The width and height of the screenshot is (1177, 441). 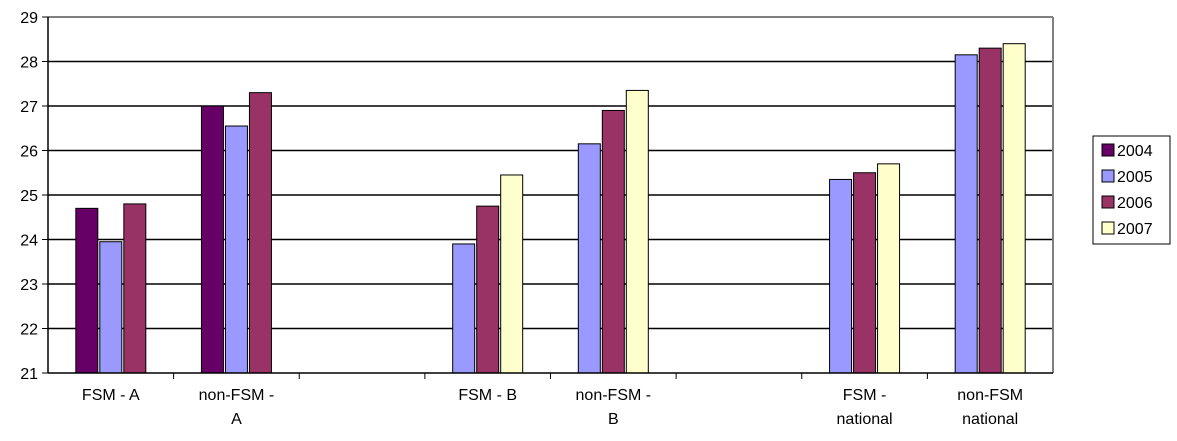 What do you see at coordinates (1108, 176) in the screenshot?
I see `legend-swatch-2005` at bounding box center [1108, 176].